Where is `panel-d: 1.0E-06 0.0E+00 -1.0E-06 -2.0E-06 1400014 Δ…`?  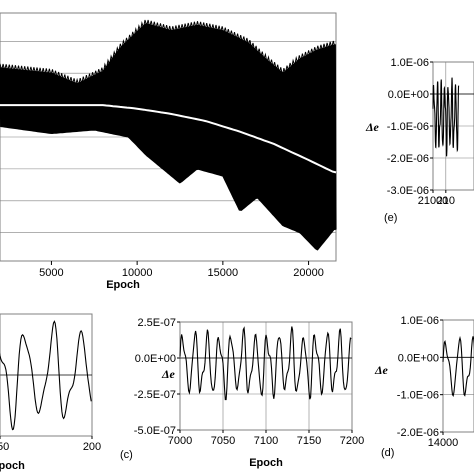
panel-d: 1.0E-06 0.0E+00 -1.0E-06 -2.0E-06 1400014 Δ… is located at coordinates (424, 387).